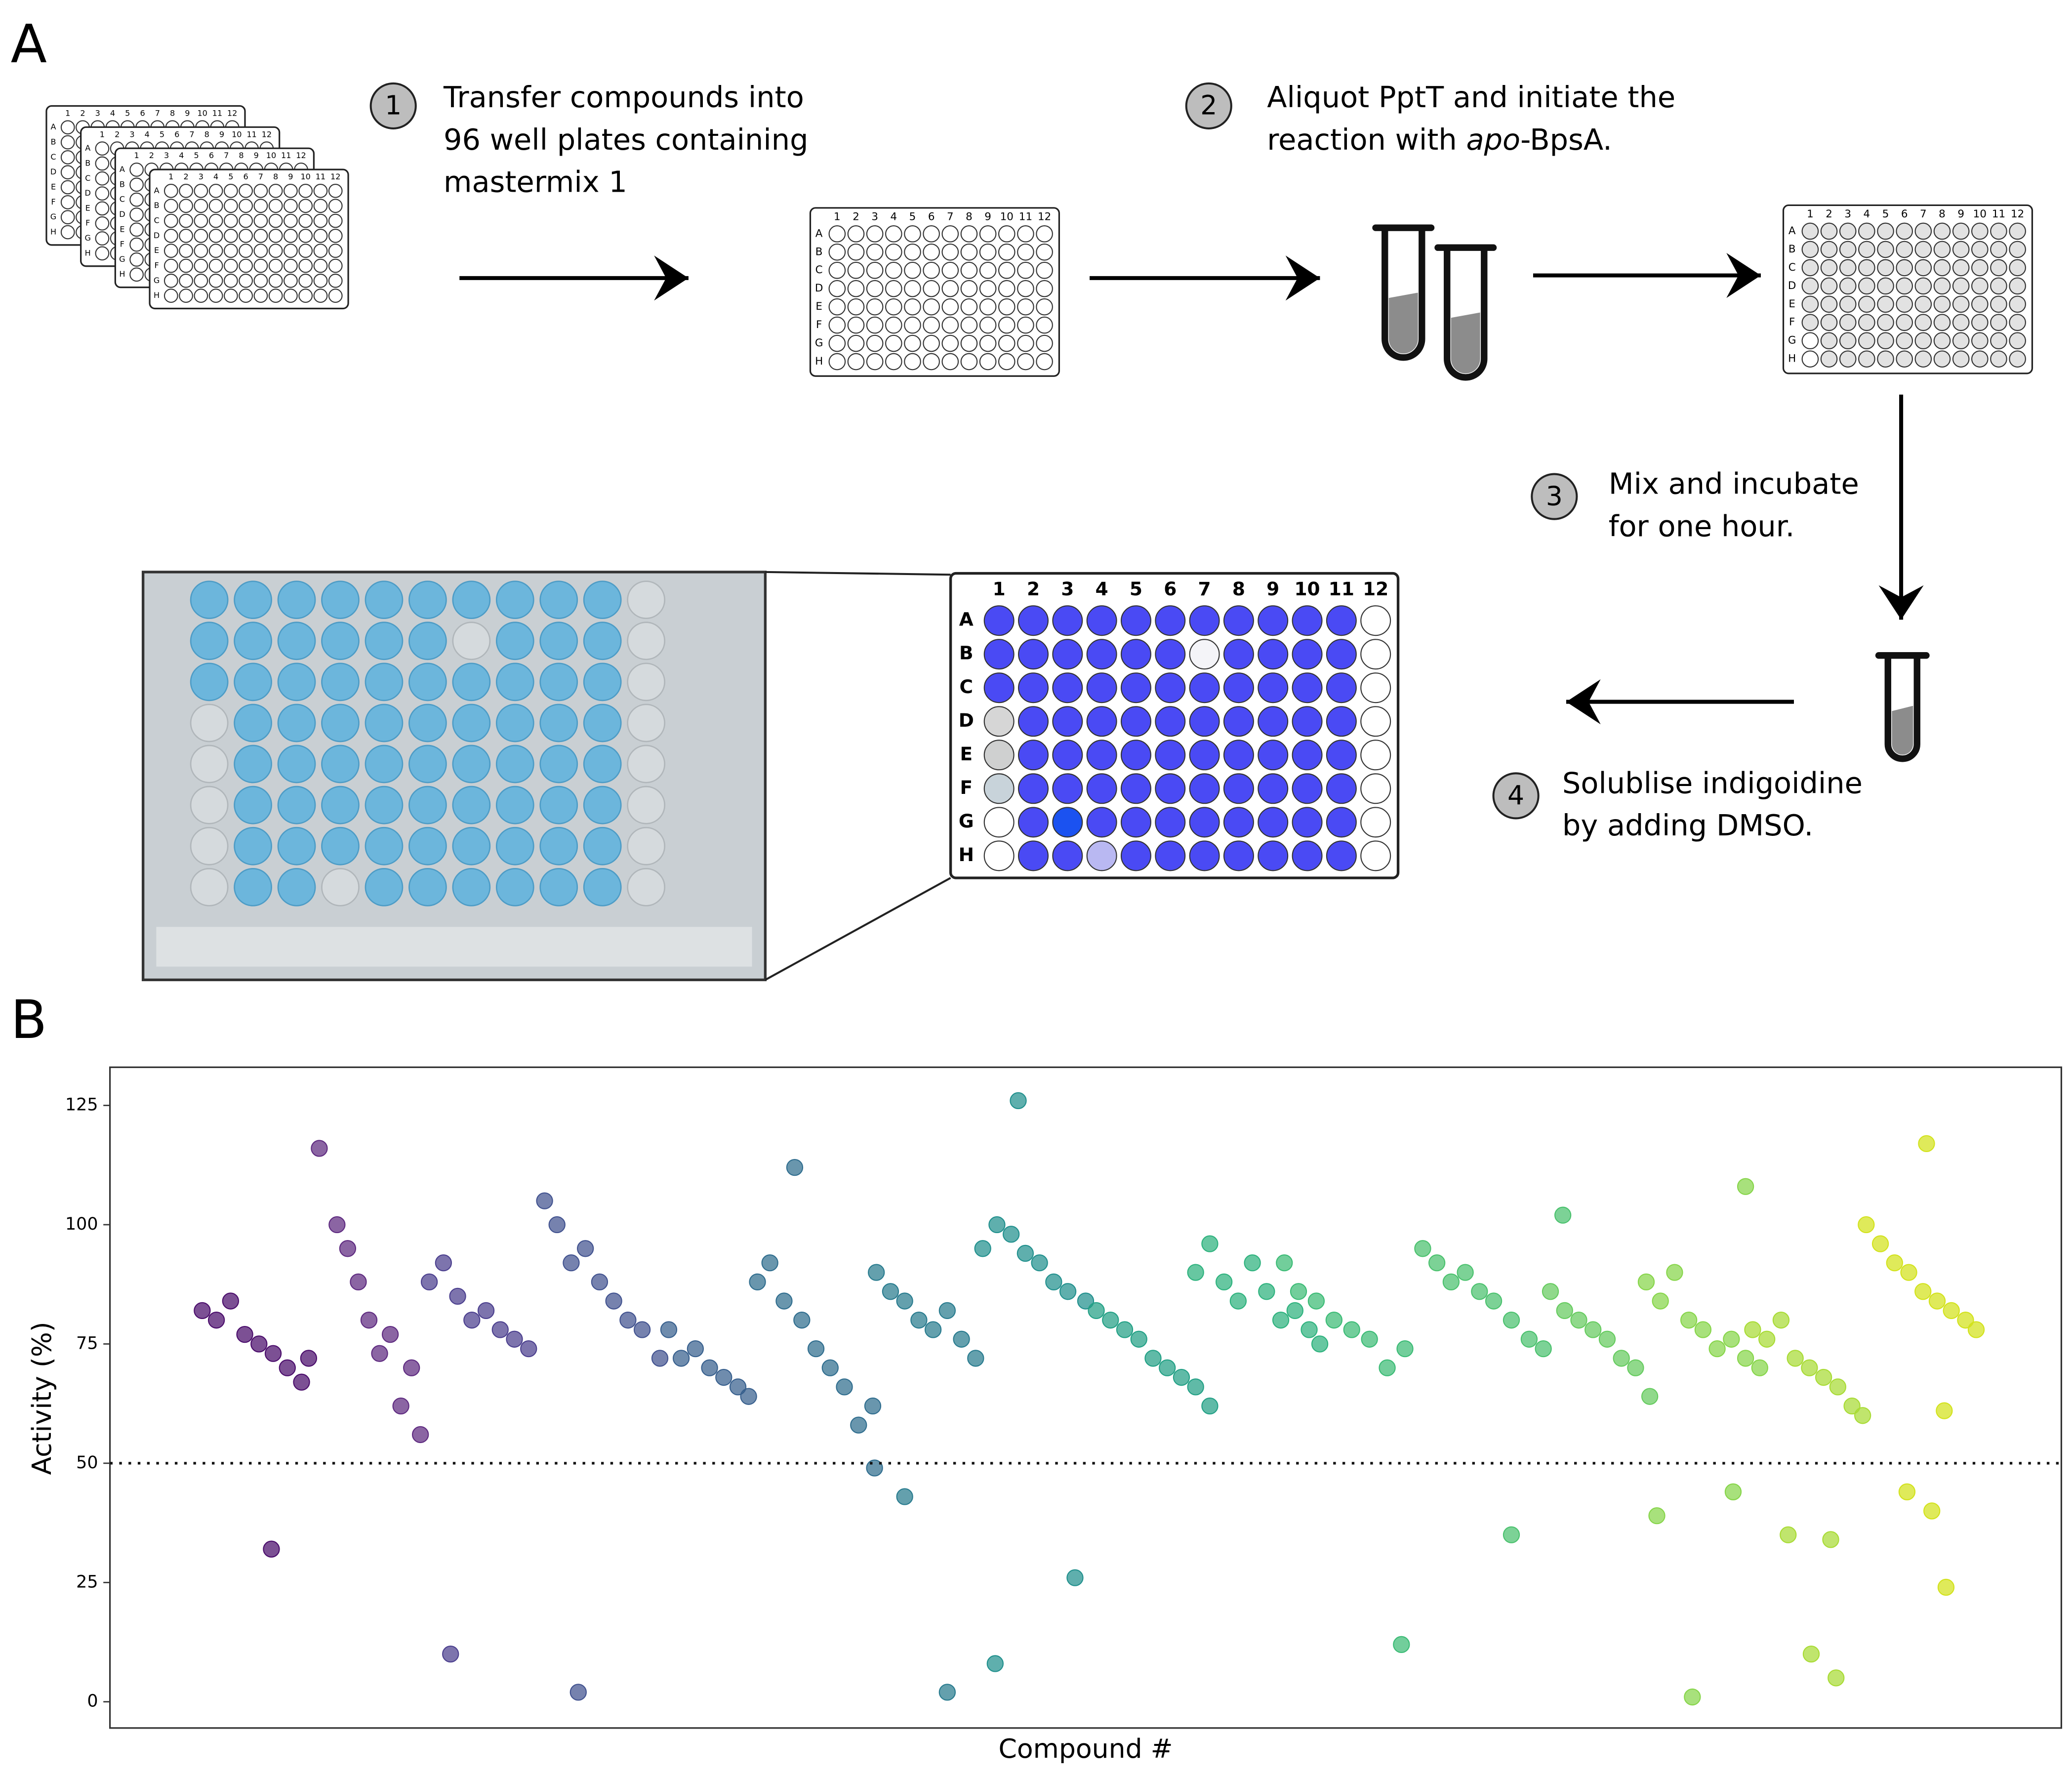  What do you see at coordinates (967, 653) in the screenshot?
I see `plate-row-label: B` at bounding box center [967, 653].